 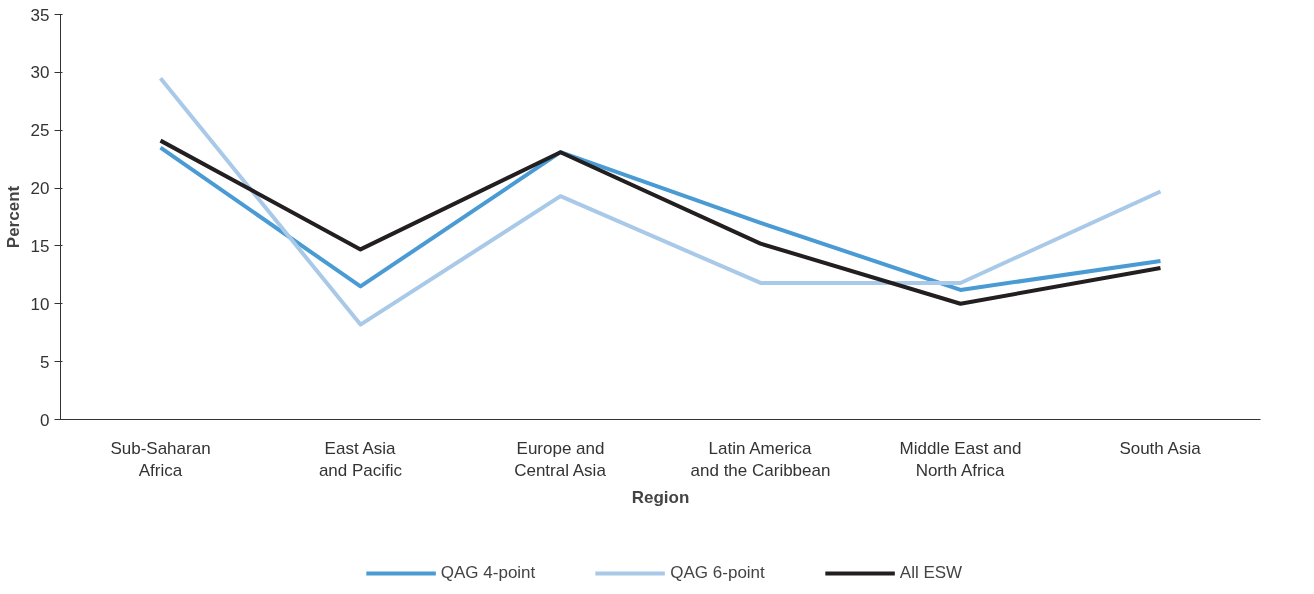 I want to click on x-tick-label: Latin America and the Caribbean, so click(x=760, y=459).